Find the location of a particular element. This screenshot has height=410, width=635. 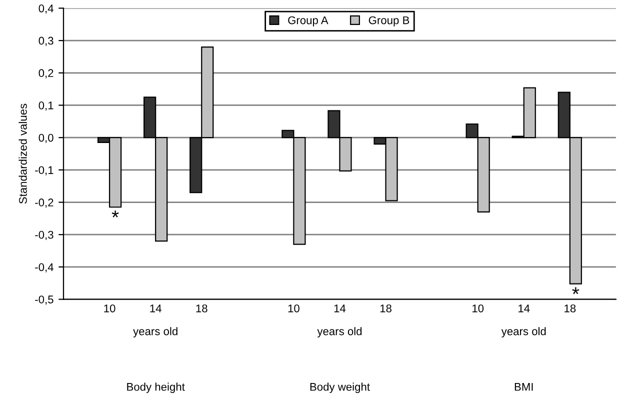

text: Body height is located at coordinates (156, 387).